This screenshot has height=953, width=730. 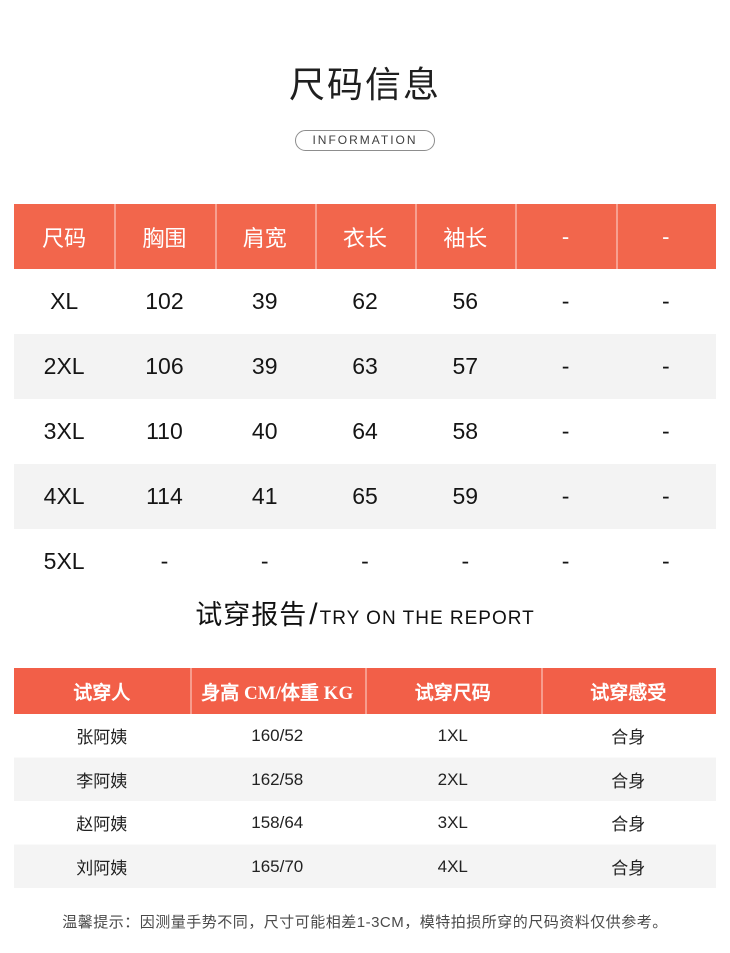 I want to click on tryon-cell: 3XL, so click(x=452, y=822).